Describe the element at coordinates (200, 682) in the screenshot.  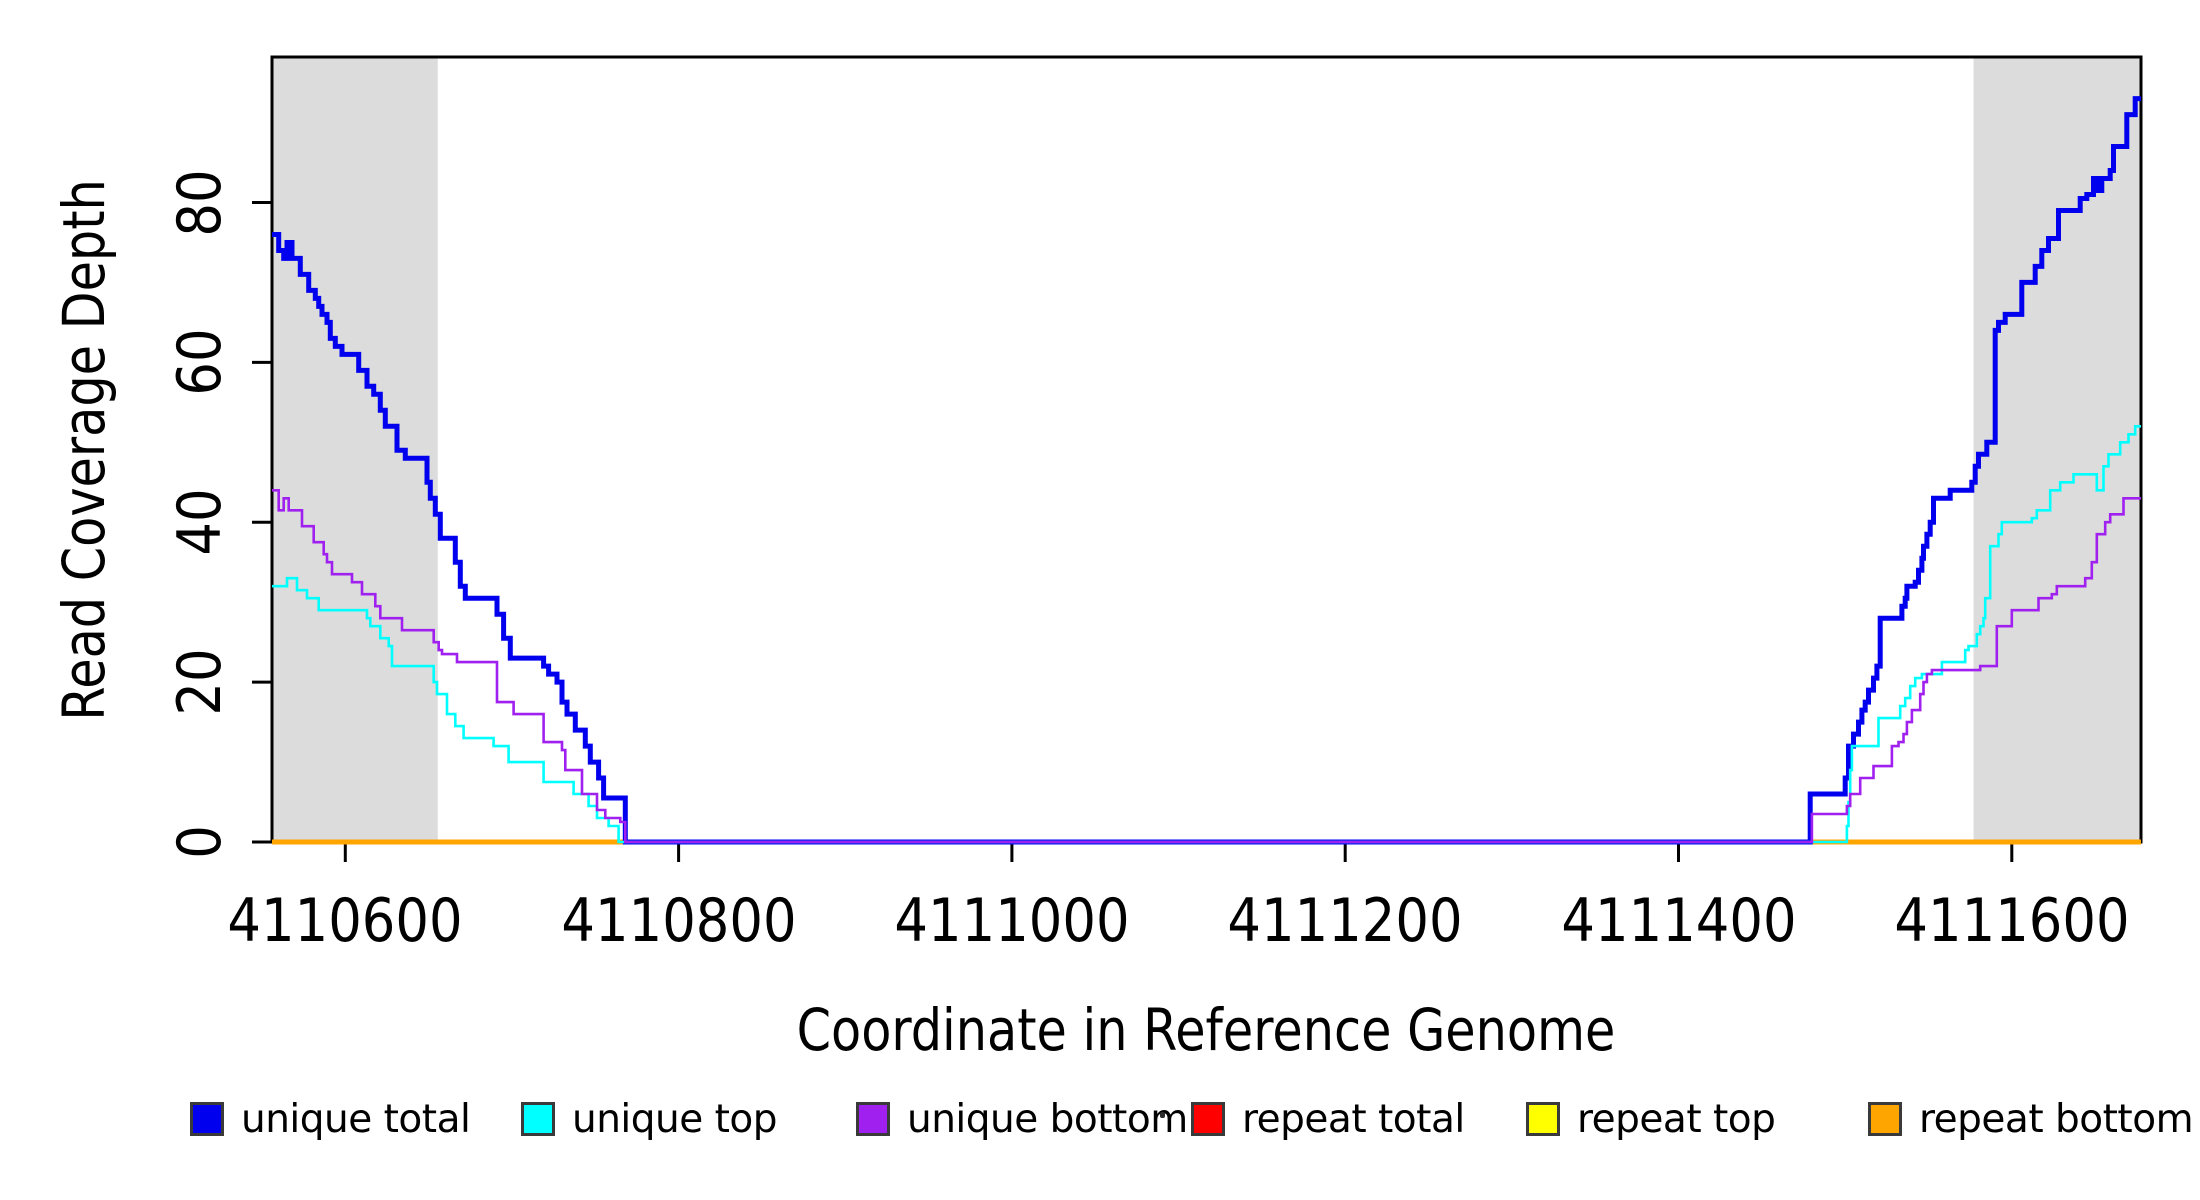
I see `y-tick-label: 20` at that location.